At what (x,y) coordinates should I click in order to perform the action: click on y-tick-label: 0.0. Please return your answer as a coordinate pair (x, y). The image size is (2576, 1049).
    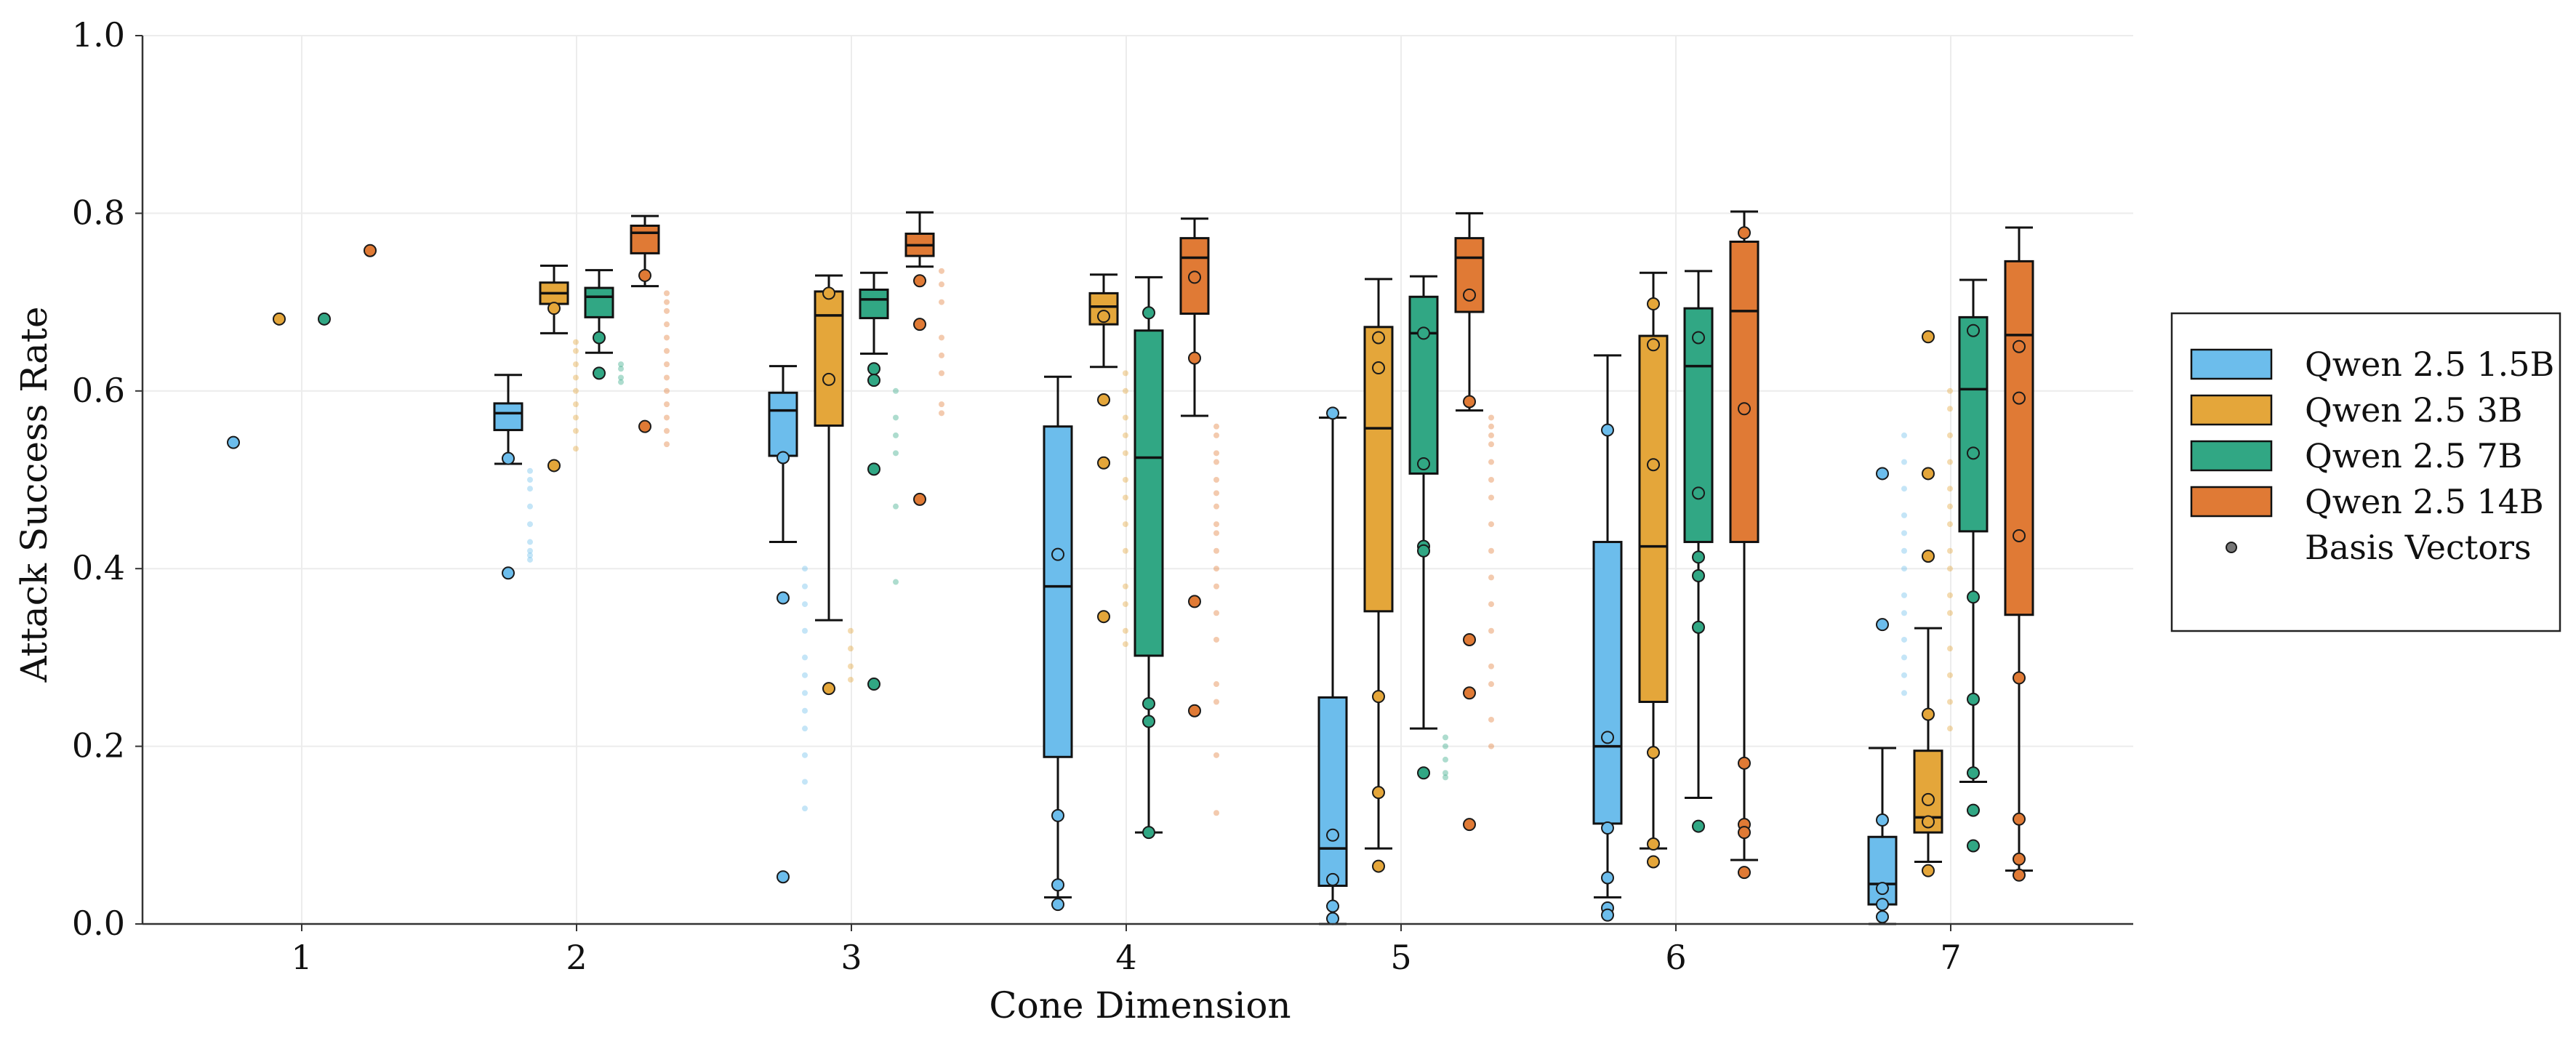
    Looking at the image, I should click on (98, 923).